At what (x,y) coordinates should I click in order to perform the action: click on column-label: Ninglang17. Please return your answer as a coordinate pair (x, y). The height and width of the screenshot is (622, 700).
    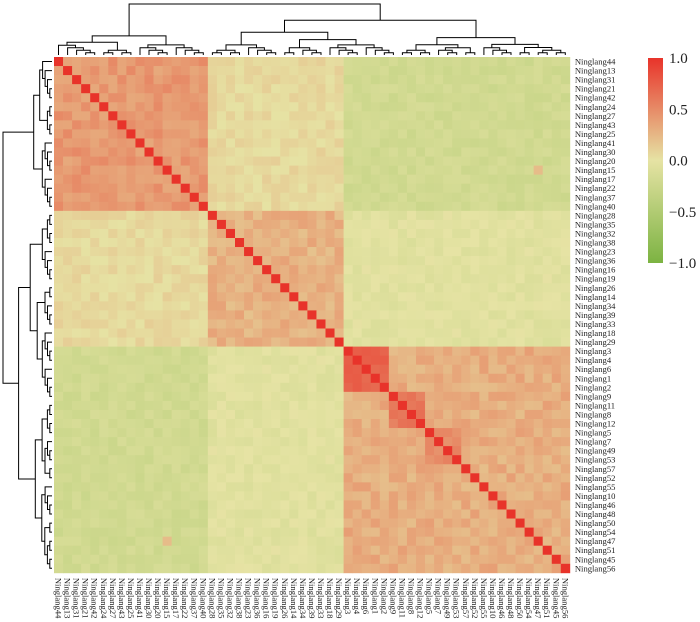
    Looking at the image, I should click on (176, 598).